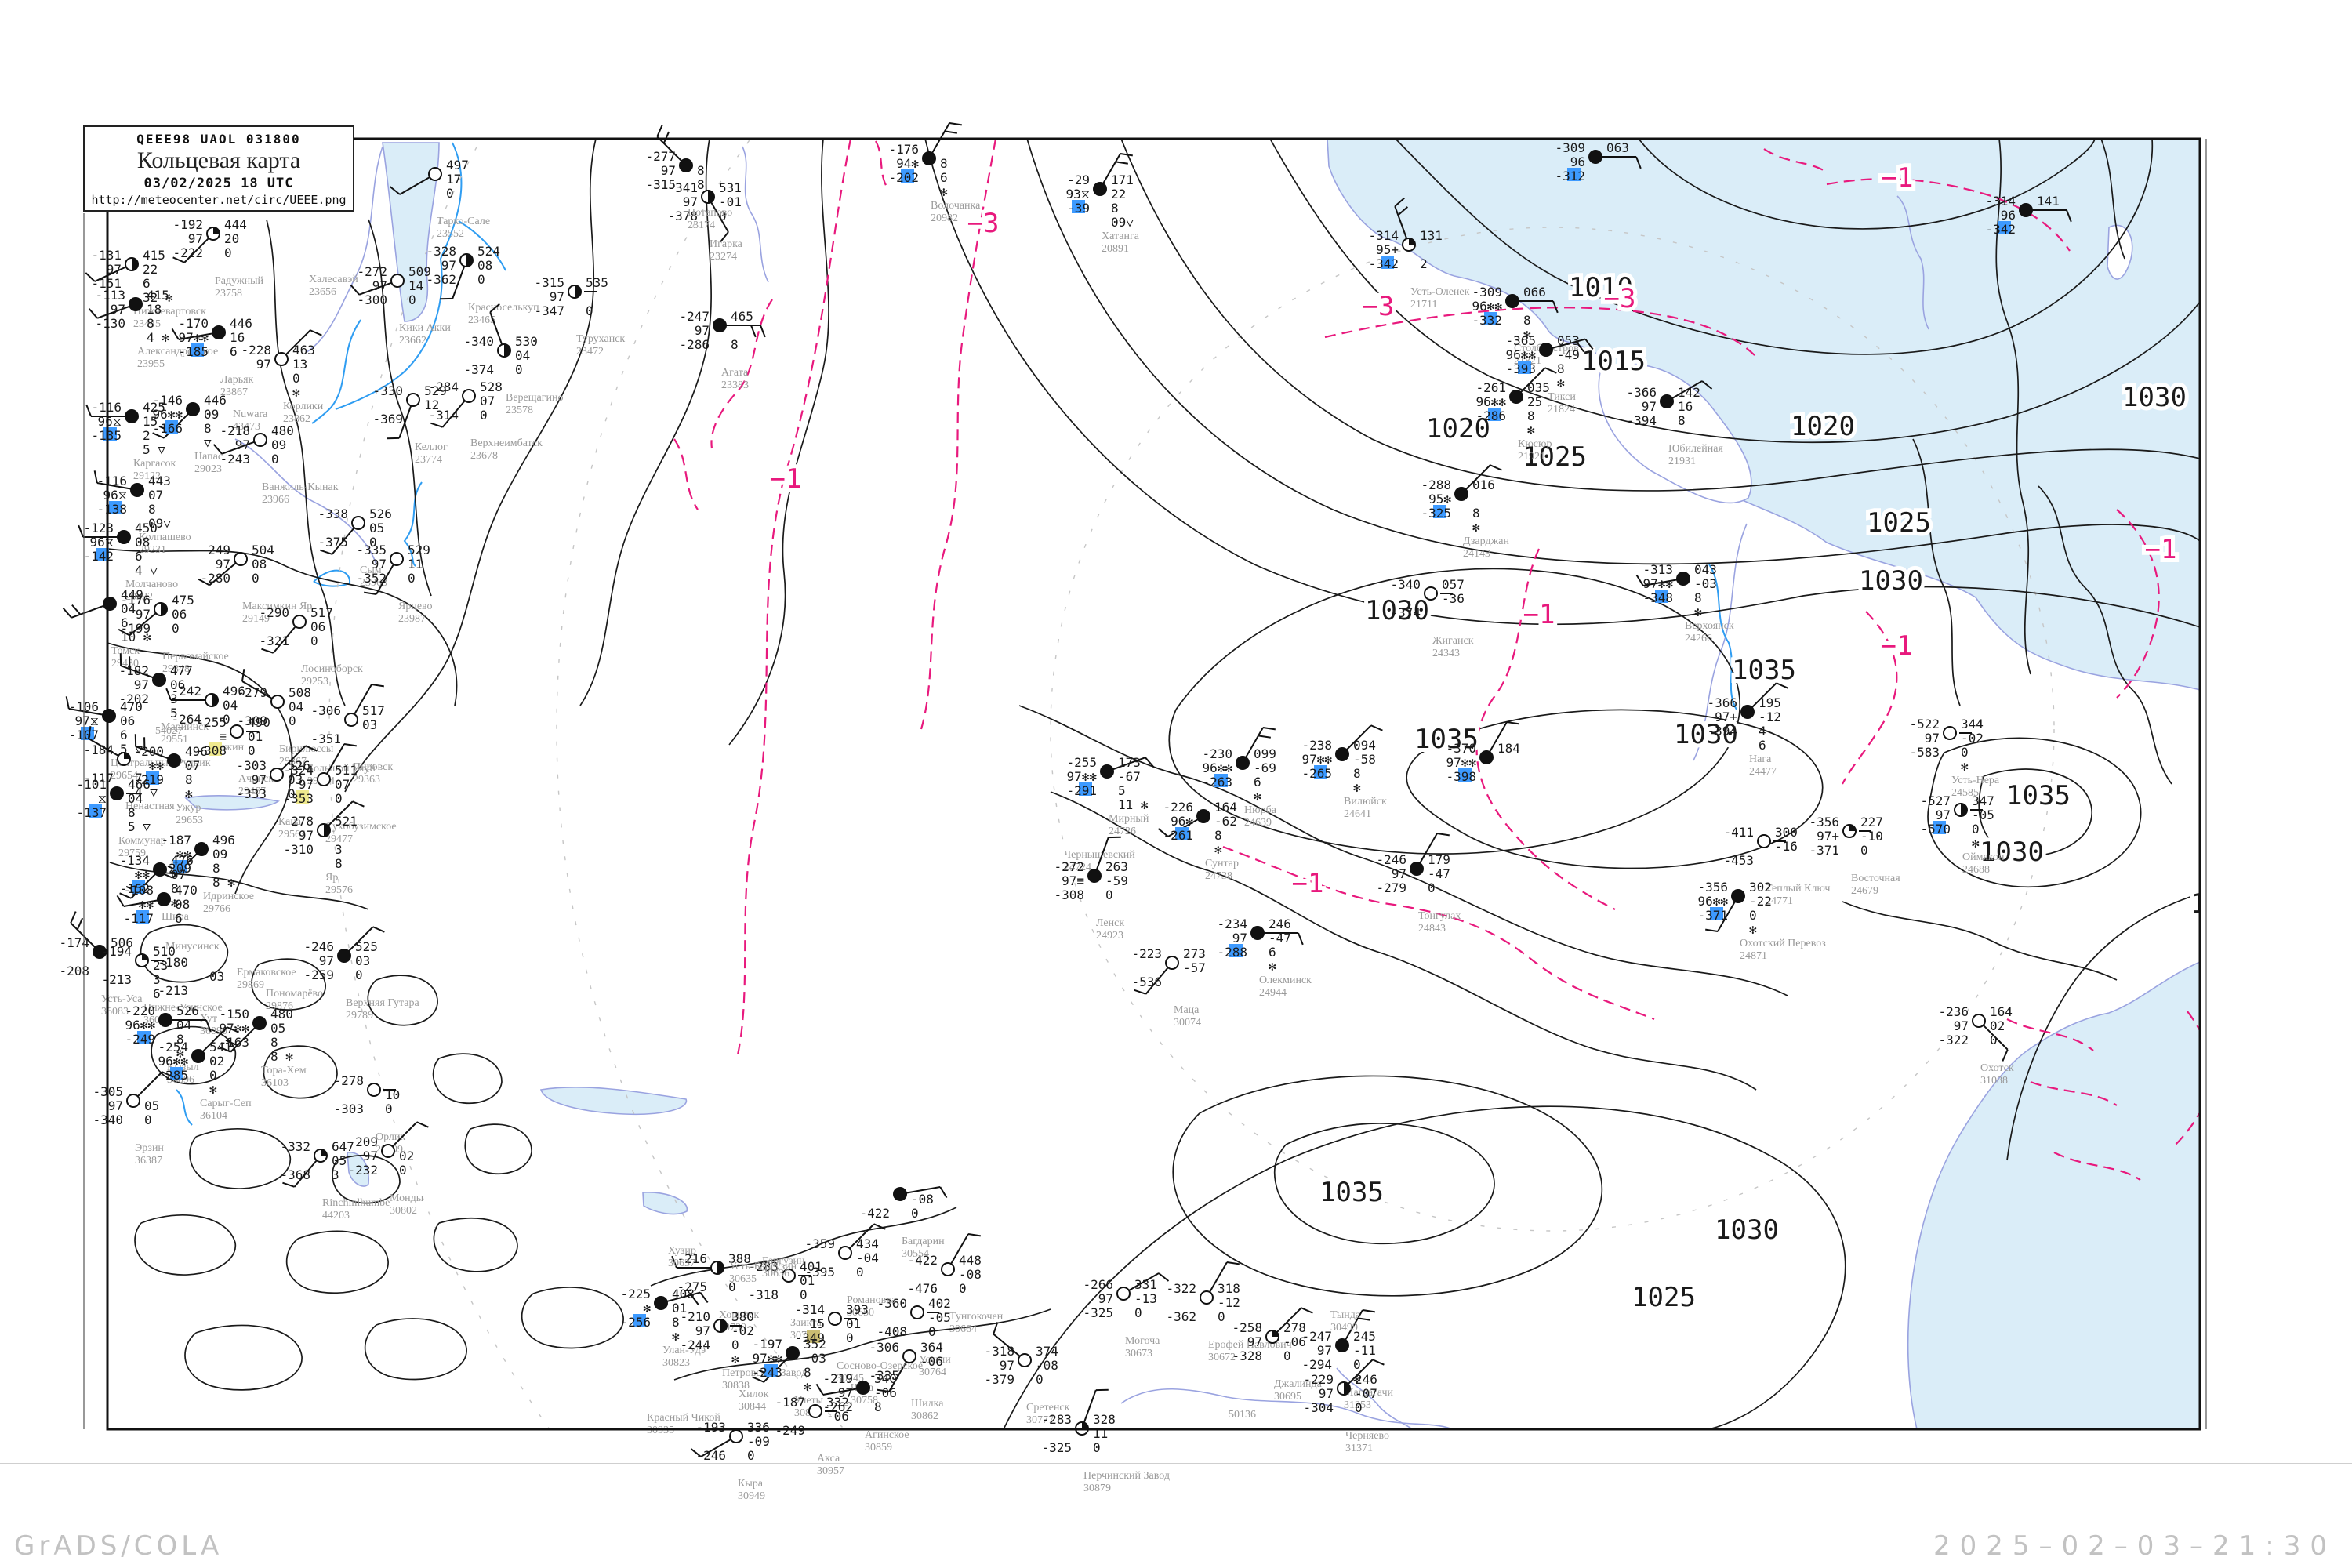 This screenshot has height=1568, width=2352. I want to click on station-id: 50136, so click(1242, 1415).